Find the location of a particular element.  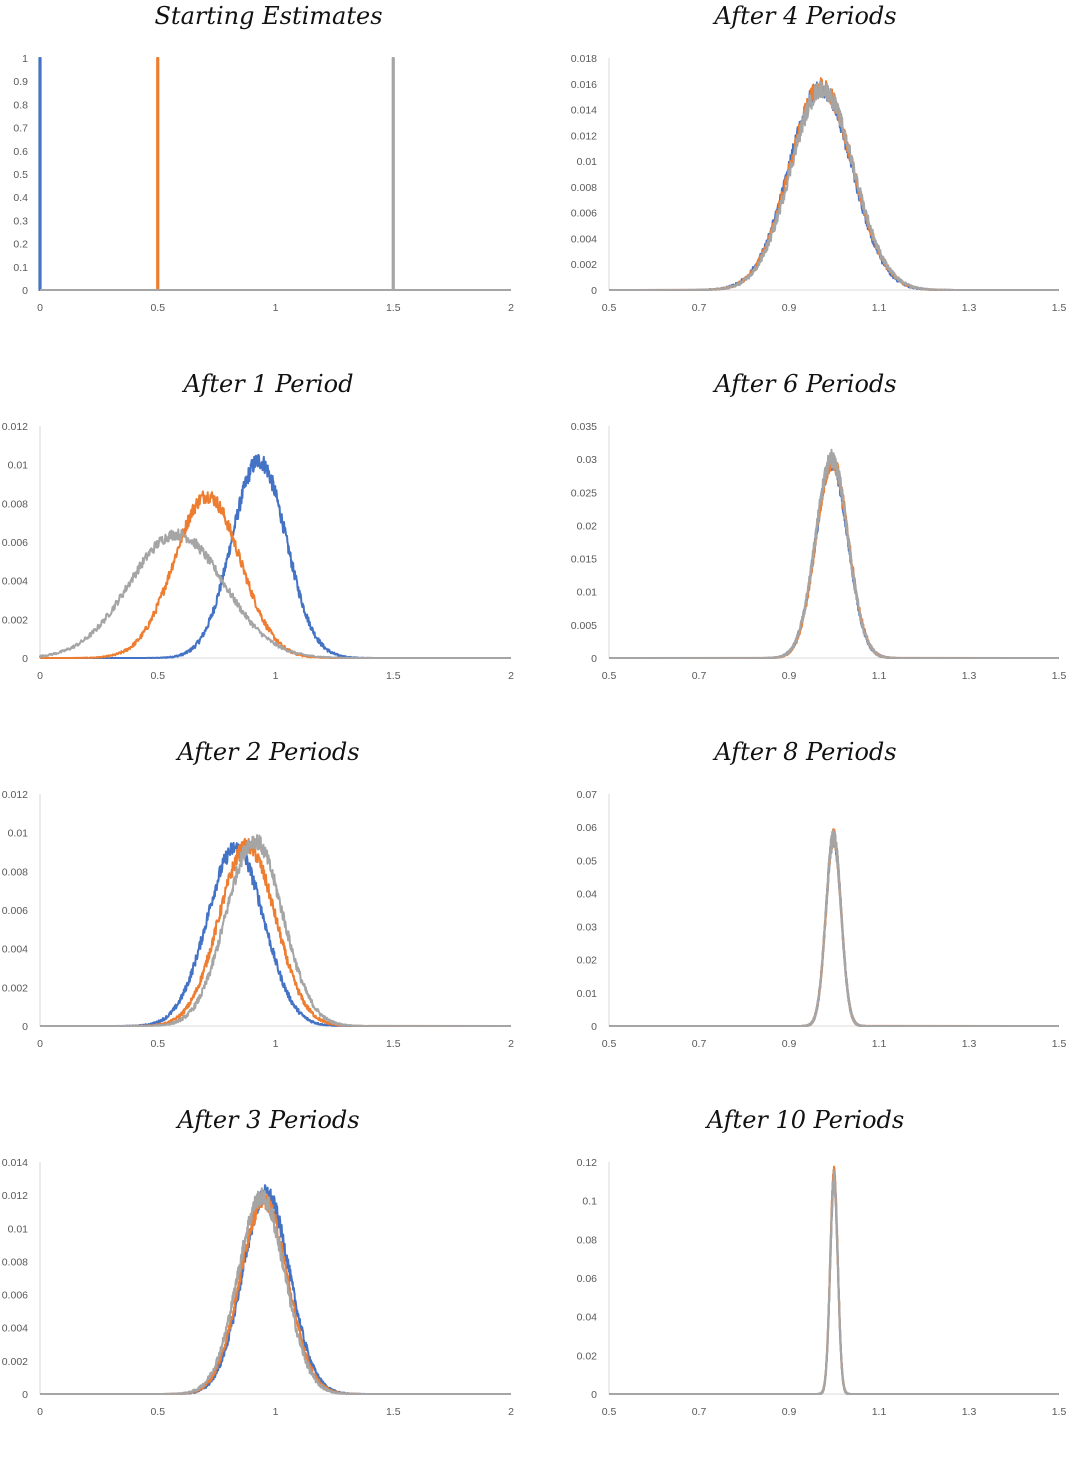

y-tick-label: 1 is located at coordinates (25, 59).